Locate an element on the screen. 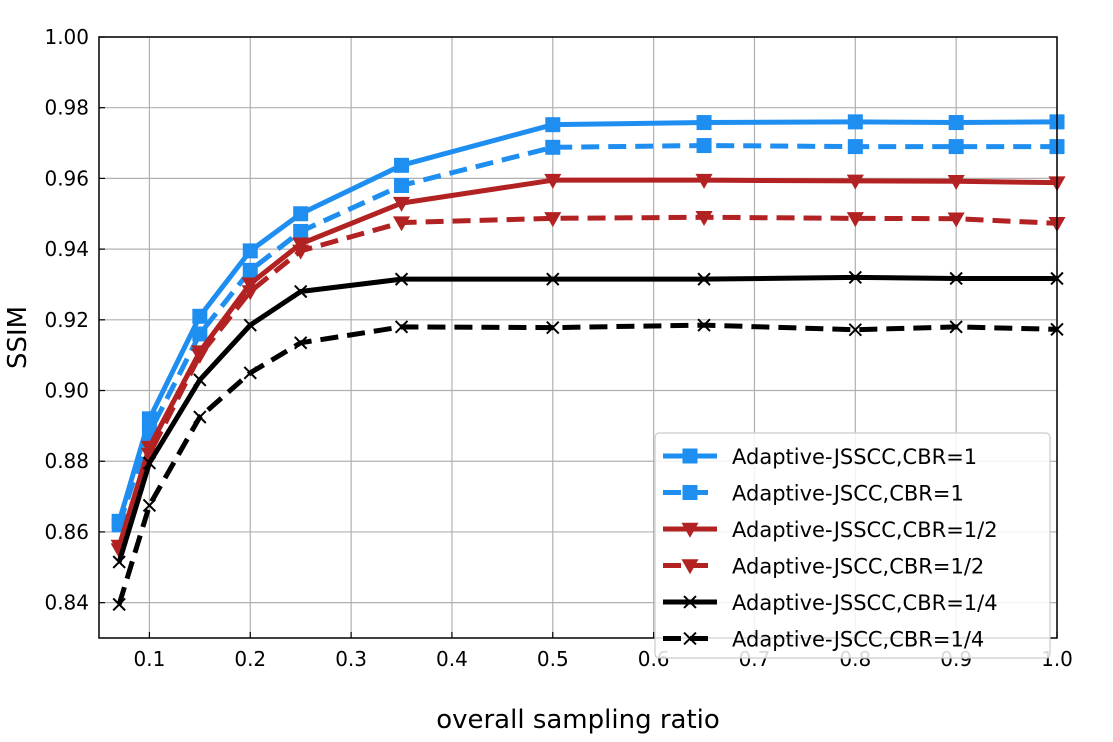  legend-item: Adaptive-JSCC,CBR=1/2 is located at coordinates (823, 567).